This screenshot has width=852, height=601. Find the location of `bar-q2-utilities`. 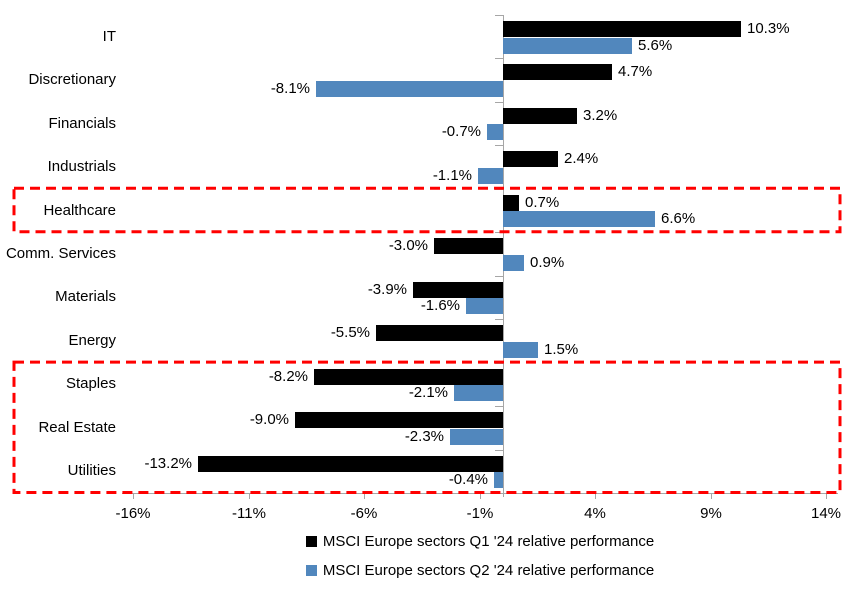

bar-q2-utilities is located at coordinates (498, 480).